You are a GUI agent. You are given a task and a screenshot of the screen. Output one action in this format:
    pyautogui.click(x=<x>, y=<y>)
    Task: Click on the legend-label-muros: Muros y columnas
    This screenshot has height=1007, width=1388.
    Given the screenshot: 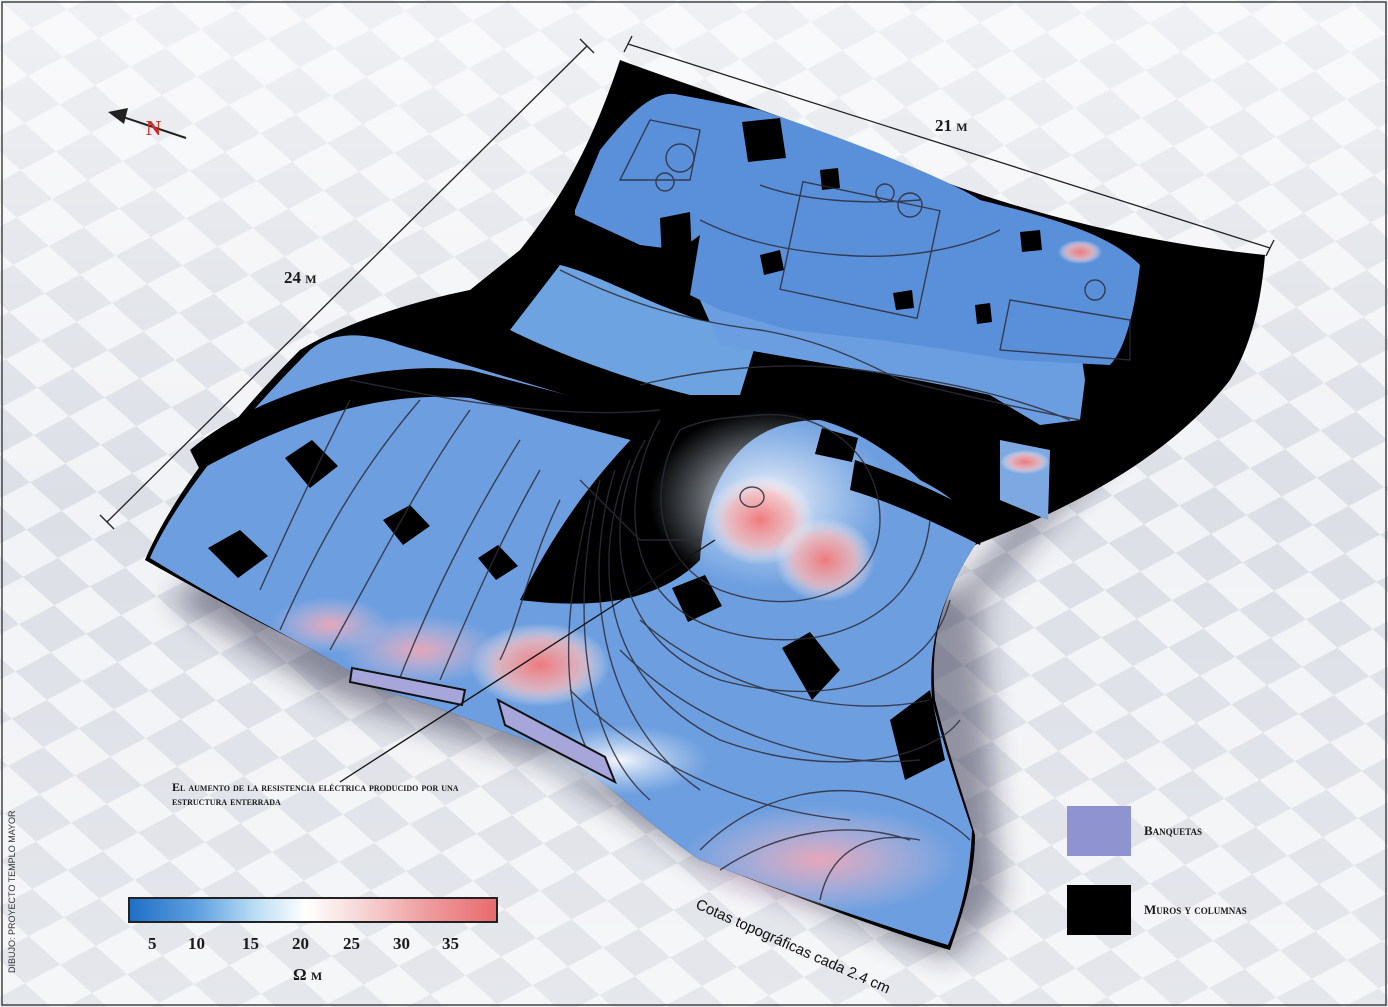 What is the action you would take?
    pyautogui.click(x=1195, y=909)
    